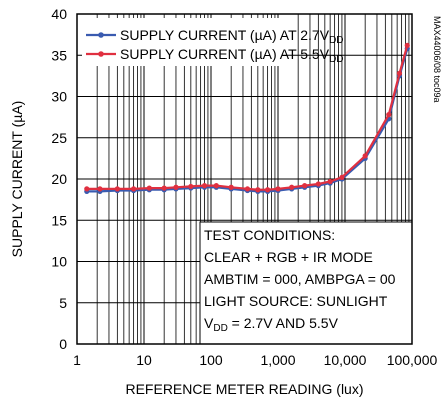 This screenshot has width=441, height=404. I want to click on x-axis-title: REFERENCE METER READING (lux), so click(244, 389).